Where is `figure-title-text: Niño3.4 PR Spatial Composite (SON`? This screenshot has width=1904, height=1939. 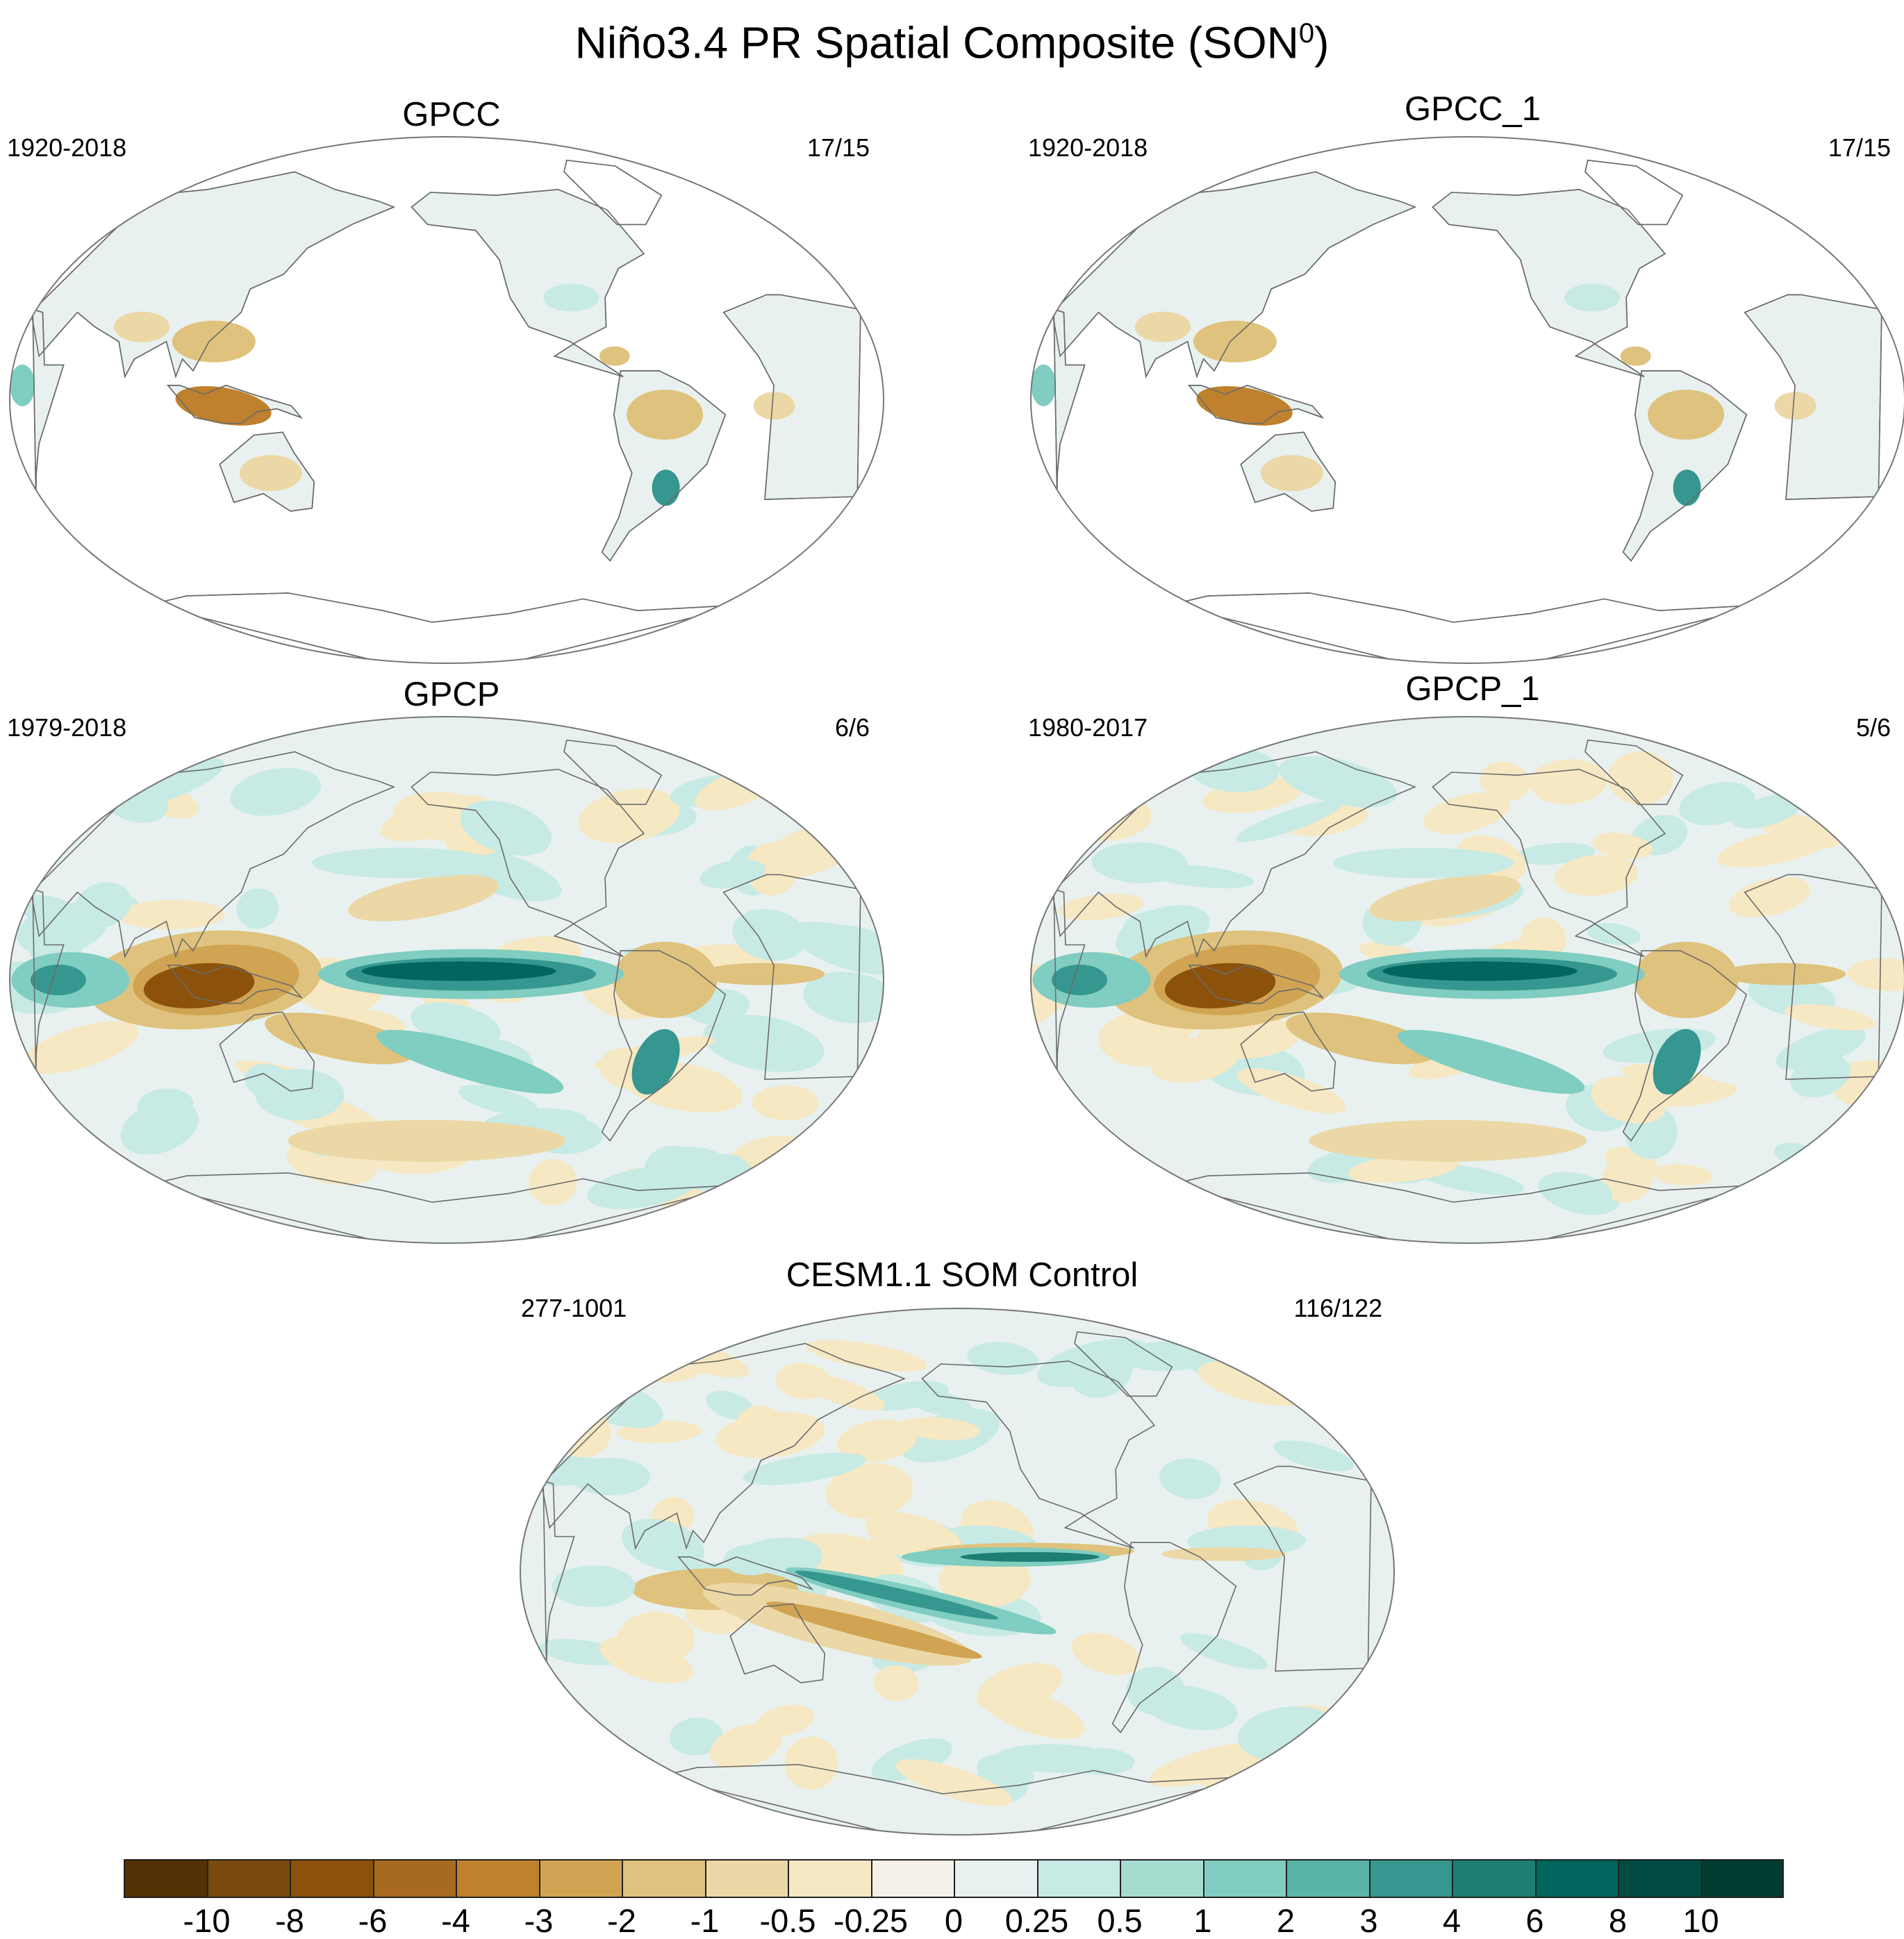
figure-title-text: Niño3.4 PR Spatial Composite (SON is located at coordinates (937, 42).